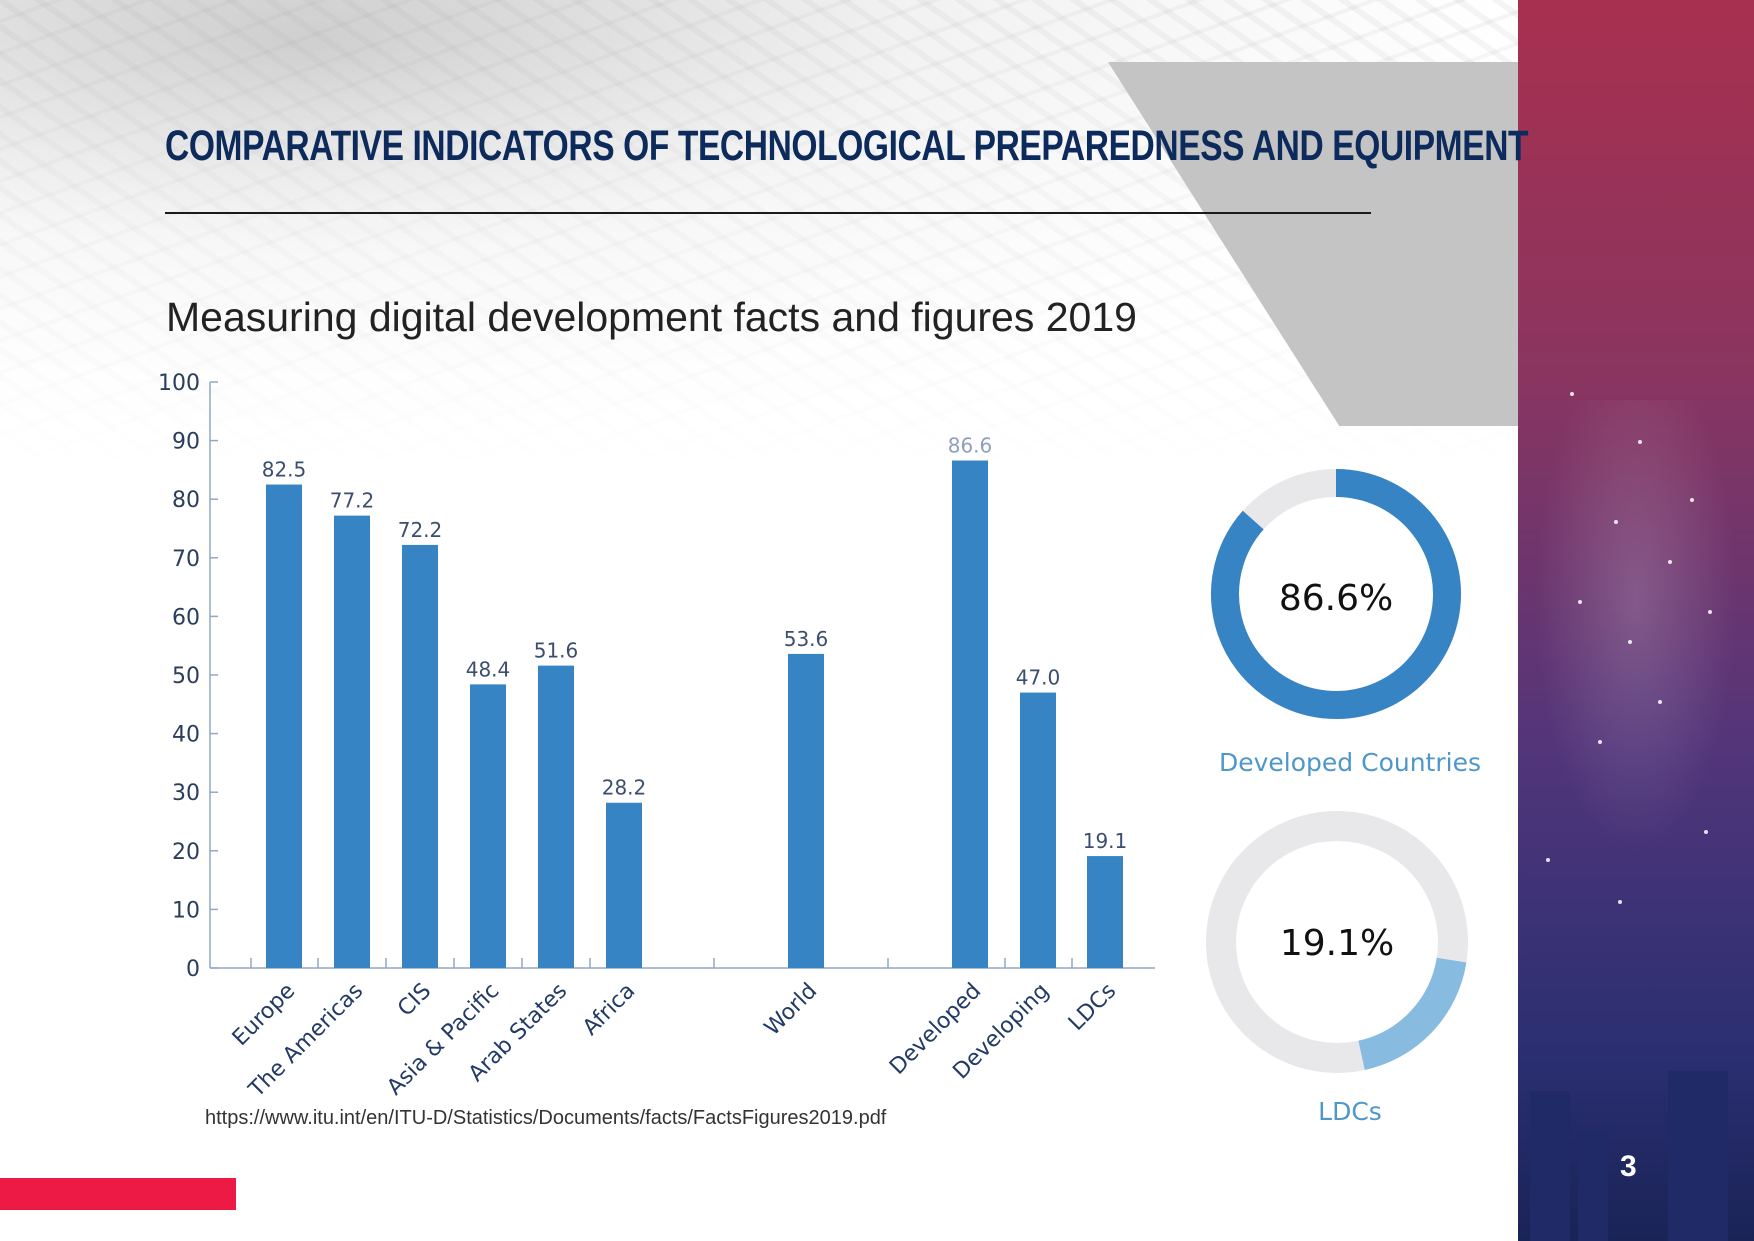 This screenshot has height=1241, width=1754. I want to click on donut-center-label: 19.1%, so click(1337, 943).